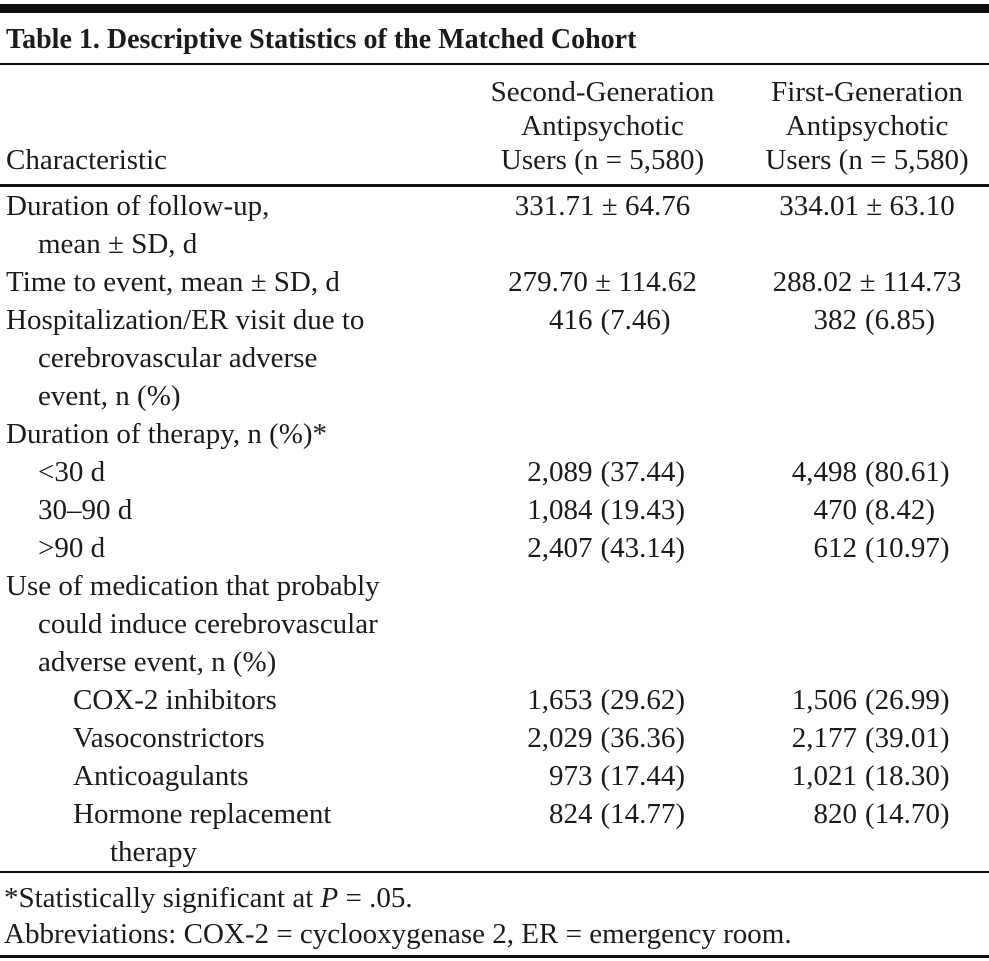 The width and height of the screenshot is (989, 961). What do you see at coordinates (494, 472) in the screenshot?
I see `table-row: <30 d 2,089 (37.44) 4,498 (80.61)` at bounding box center [494, 472].